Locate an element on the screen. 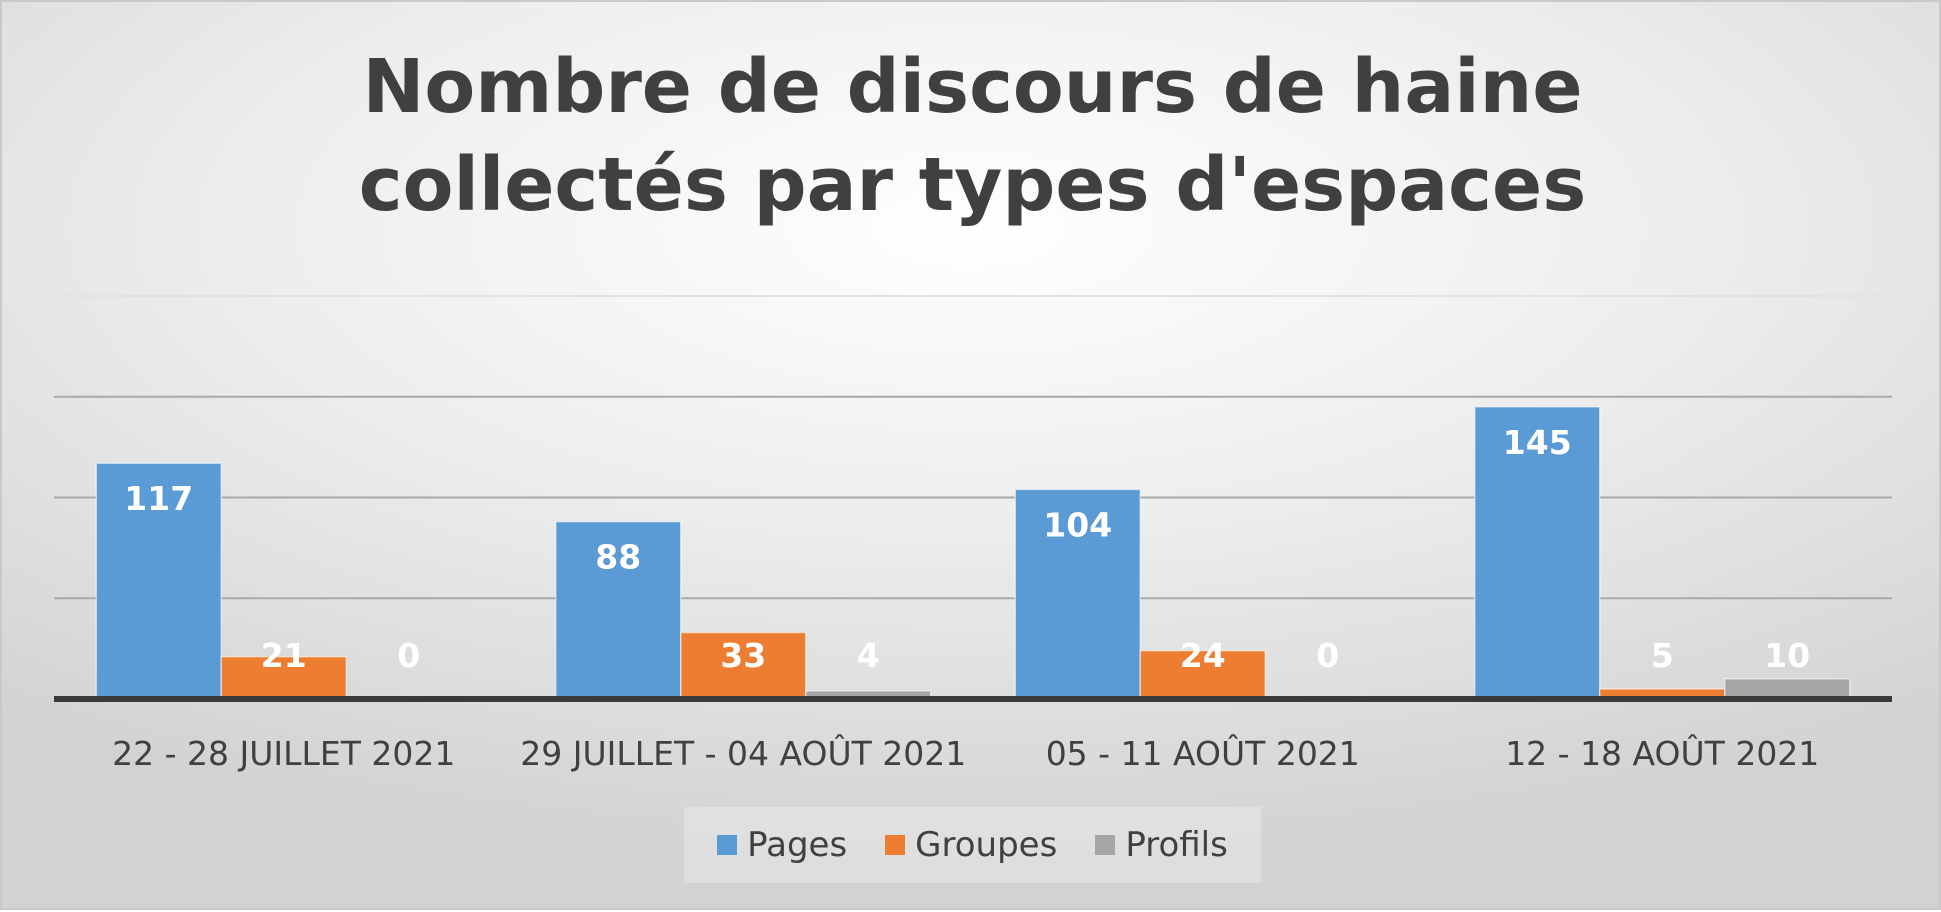  data-label-groupes-3: 5 is located at coordinates (1662, 655).